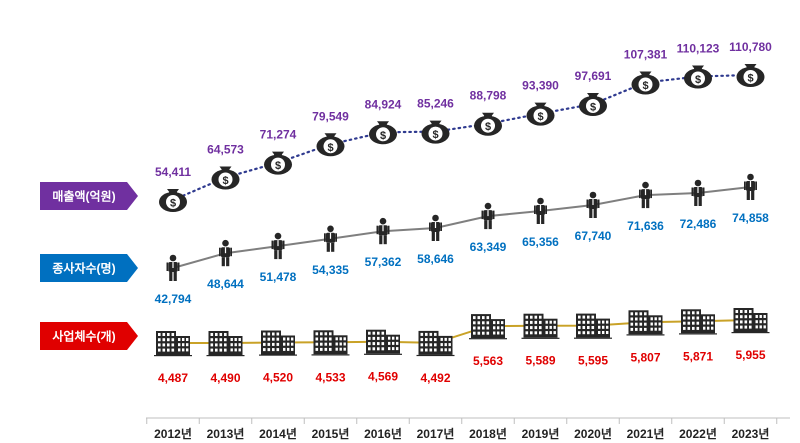 The height and width of the screenshot is (443, 800). Describe the element at coordinates (541, 434) in the screenshot. I see `x-tick-label-7: 2019년` at that location.